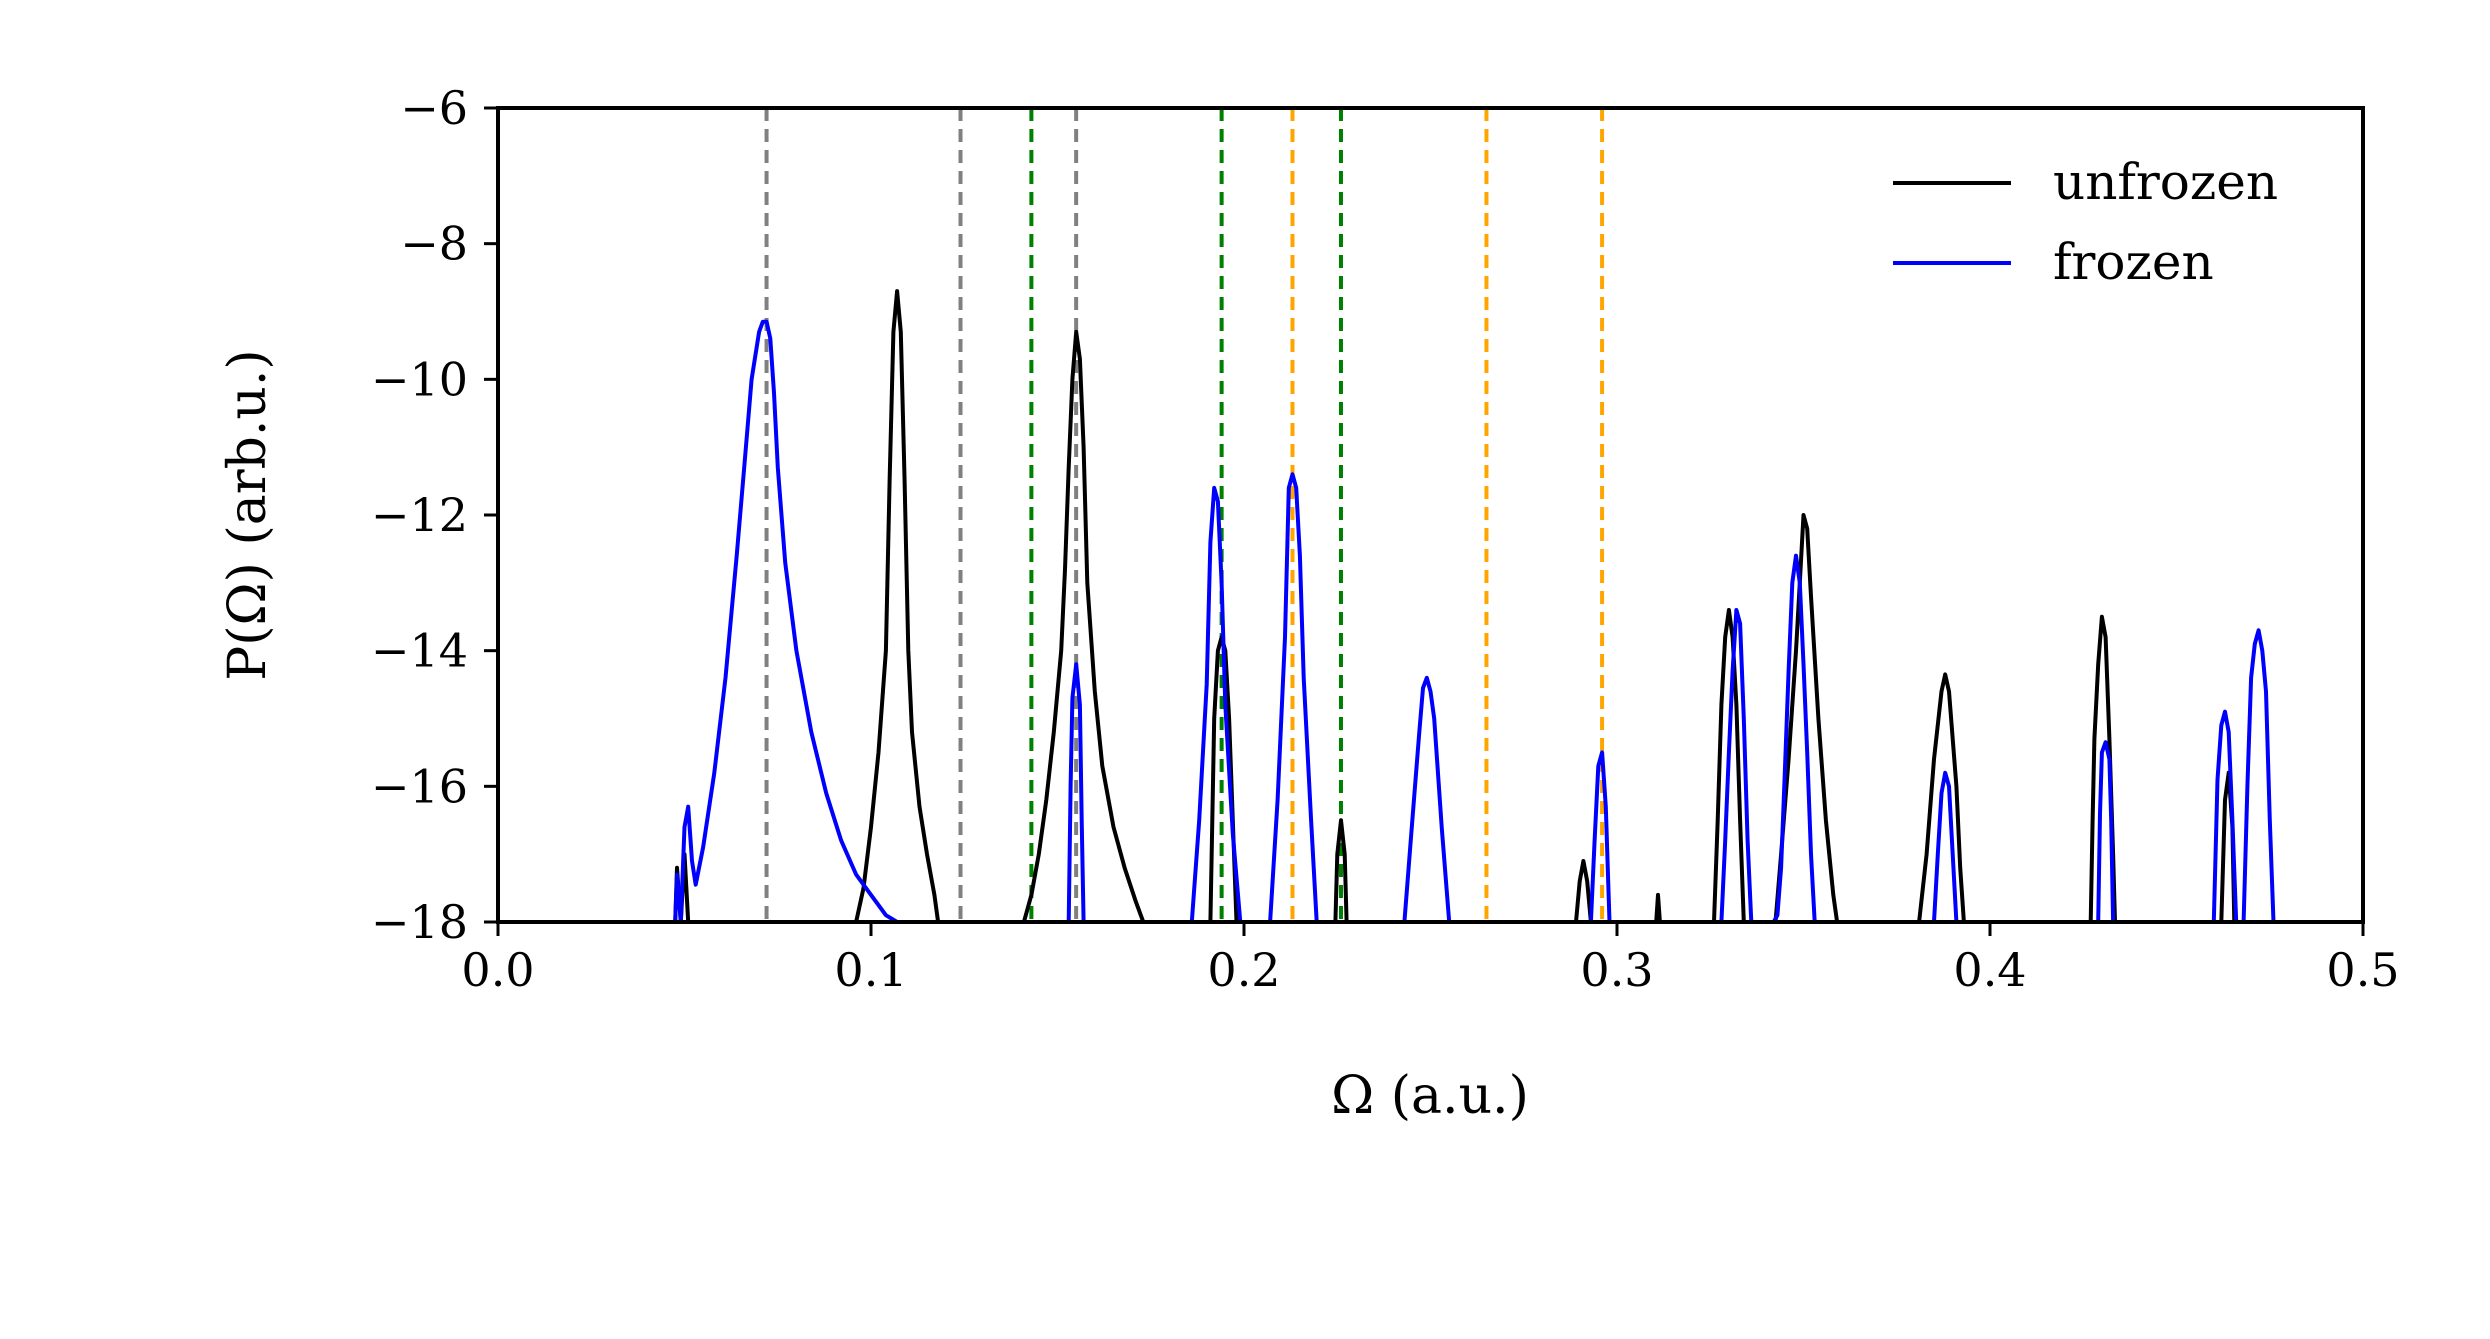  Describe the element at coordinates (434, 108) in the screenshot. I see `y-tick-label: −6` at that location.